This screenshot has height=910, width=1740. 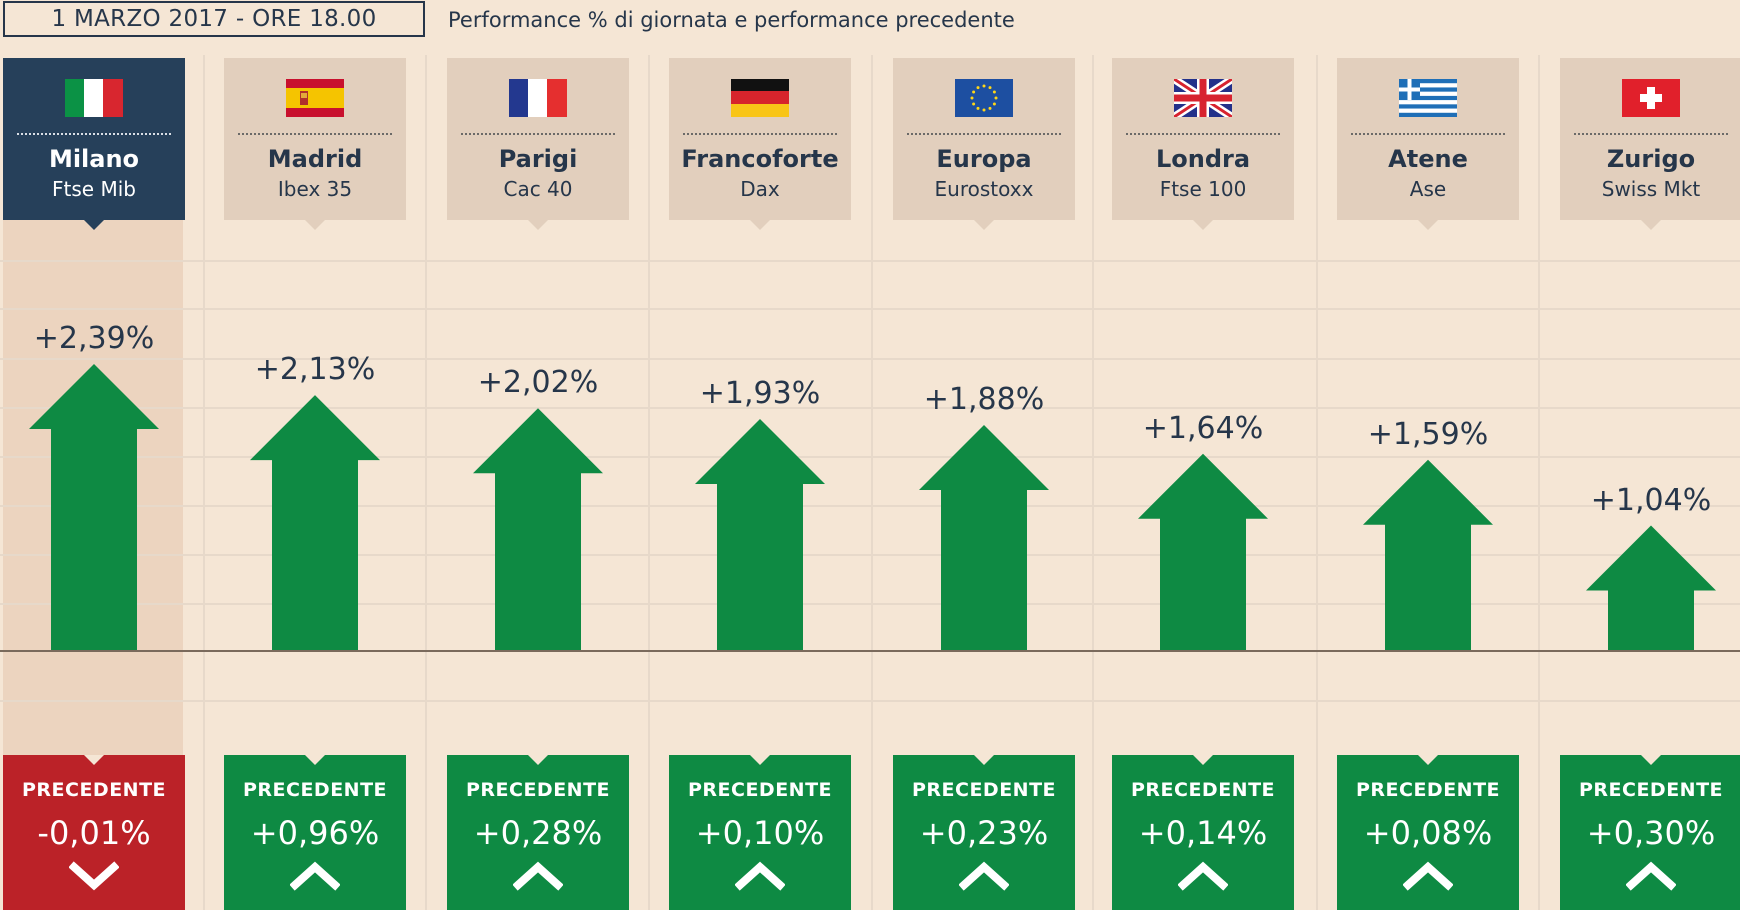 I want to click on previous-card-londra: PRECEDENTE +0,14%, so click(x=1203, y=832).